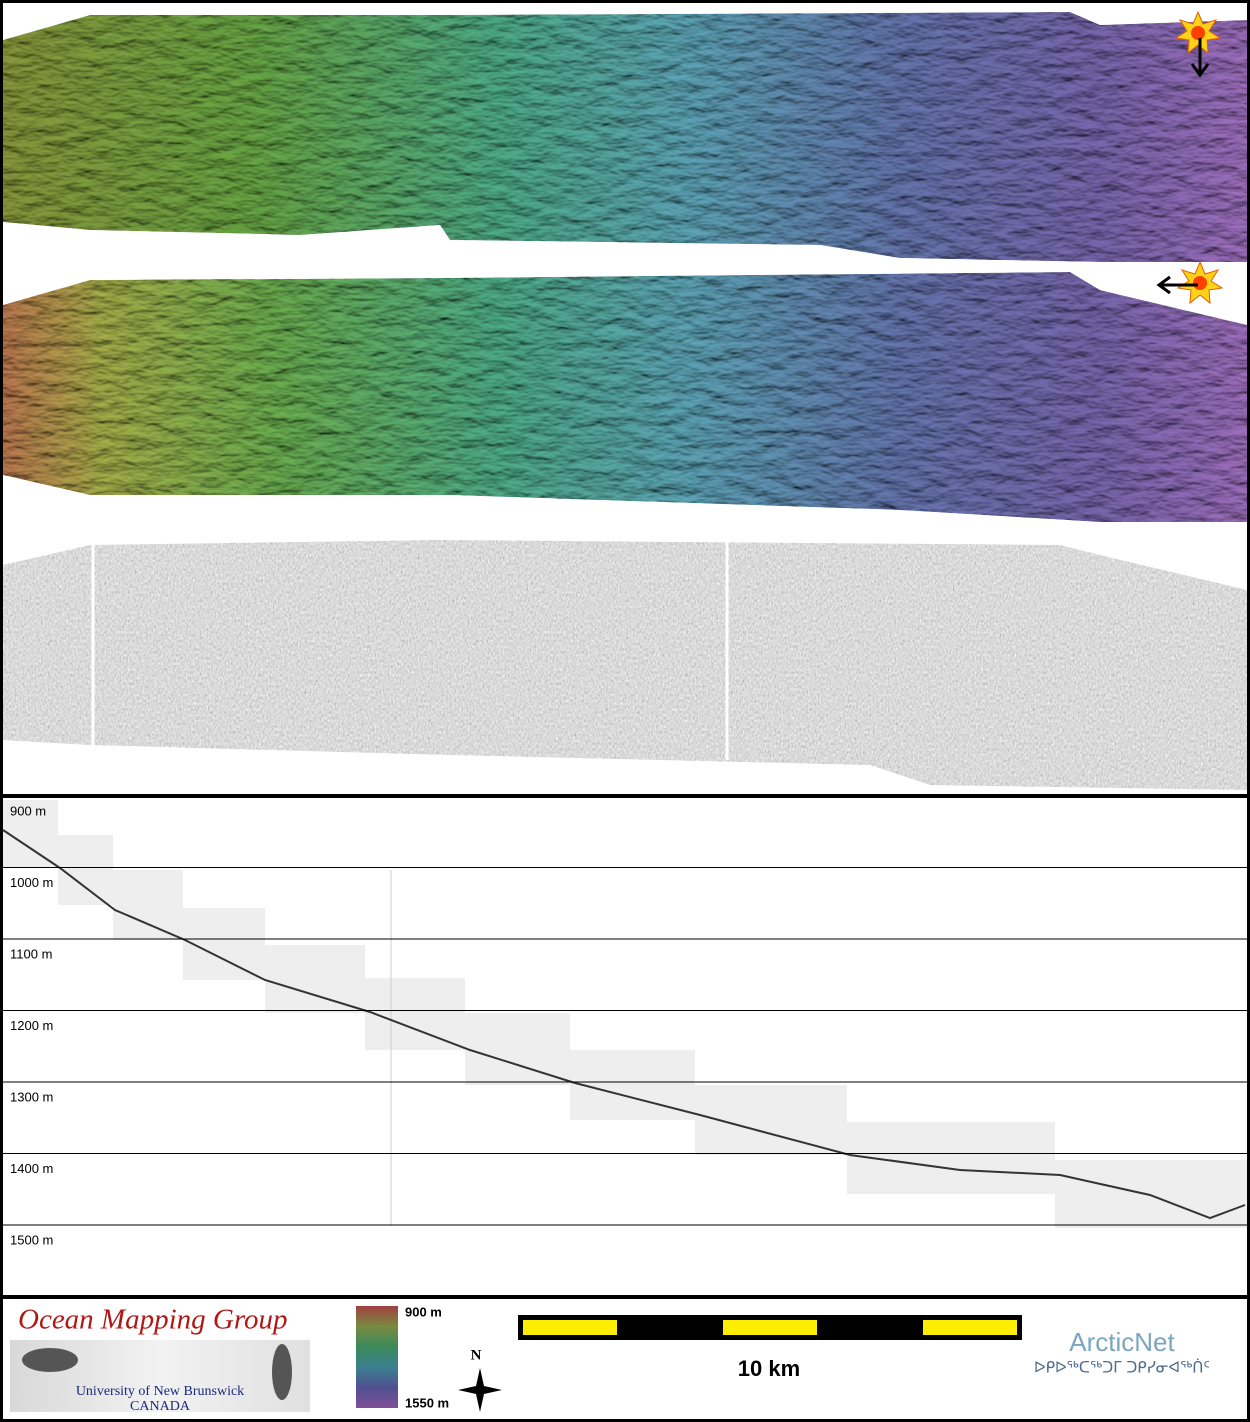 The height and width of the screenshot is (1422, 1250). I want to click on depth-label: 1500 m, so click(31, 1239).